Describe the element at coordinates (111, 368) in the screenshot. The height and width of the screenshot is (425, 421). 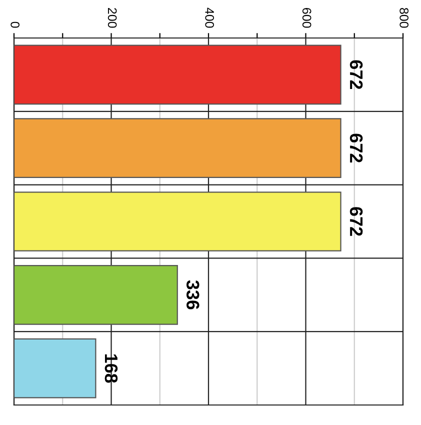
I see `data-label: 168` at that location.